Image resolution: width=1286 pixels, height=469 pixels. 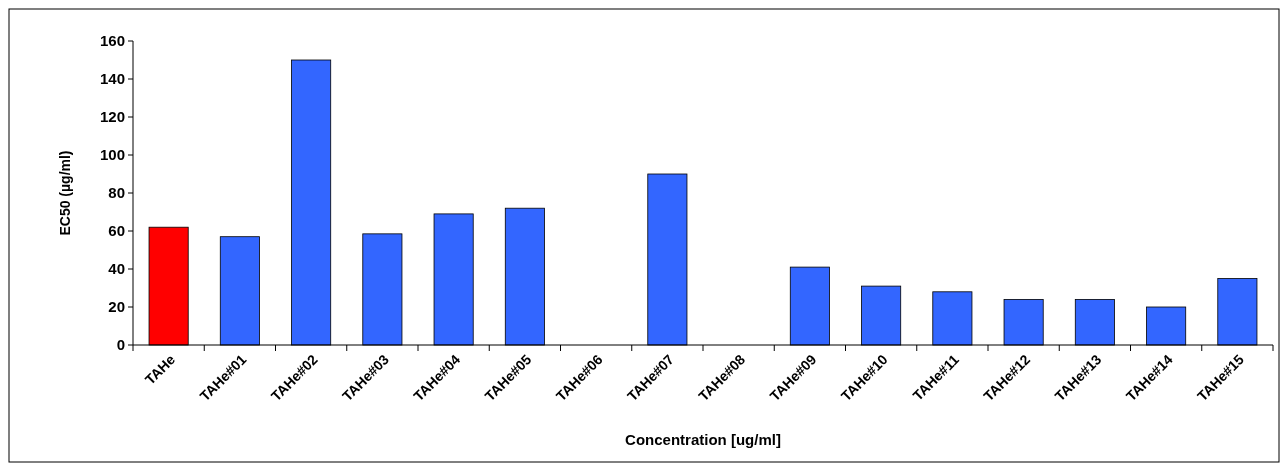 What do you see at coordinates (112, 155) in the screenshot?
I see `y-tick-label: 100` at bounding box center [112, 155].